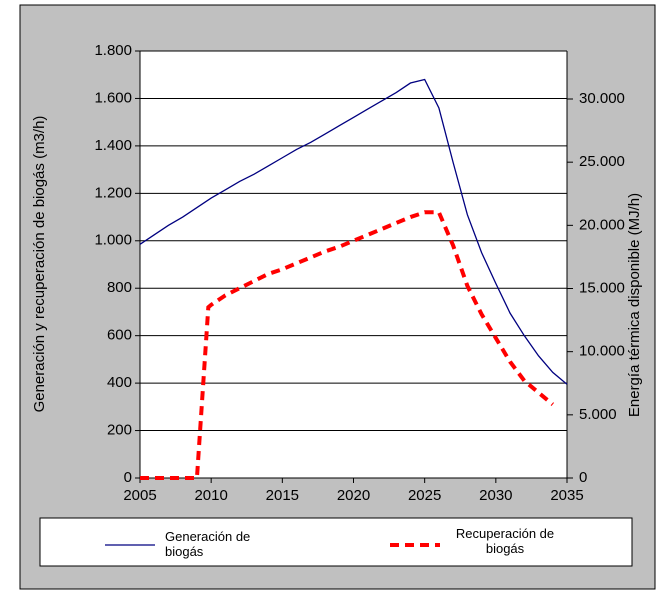 The height and width of the screenshot is (594, 667). Describe the element at coordinates (128, 477) in the screenshot. I see `y-tick-label: 0` at that location.